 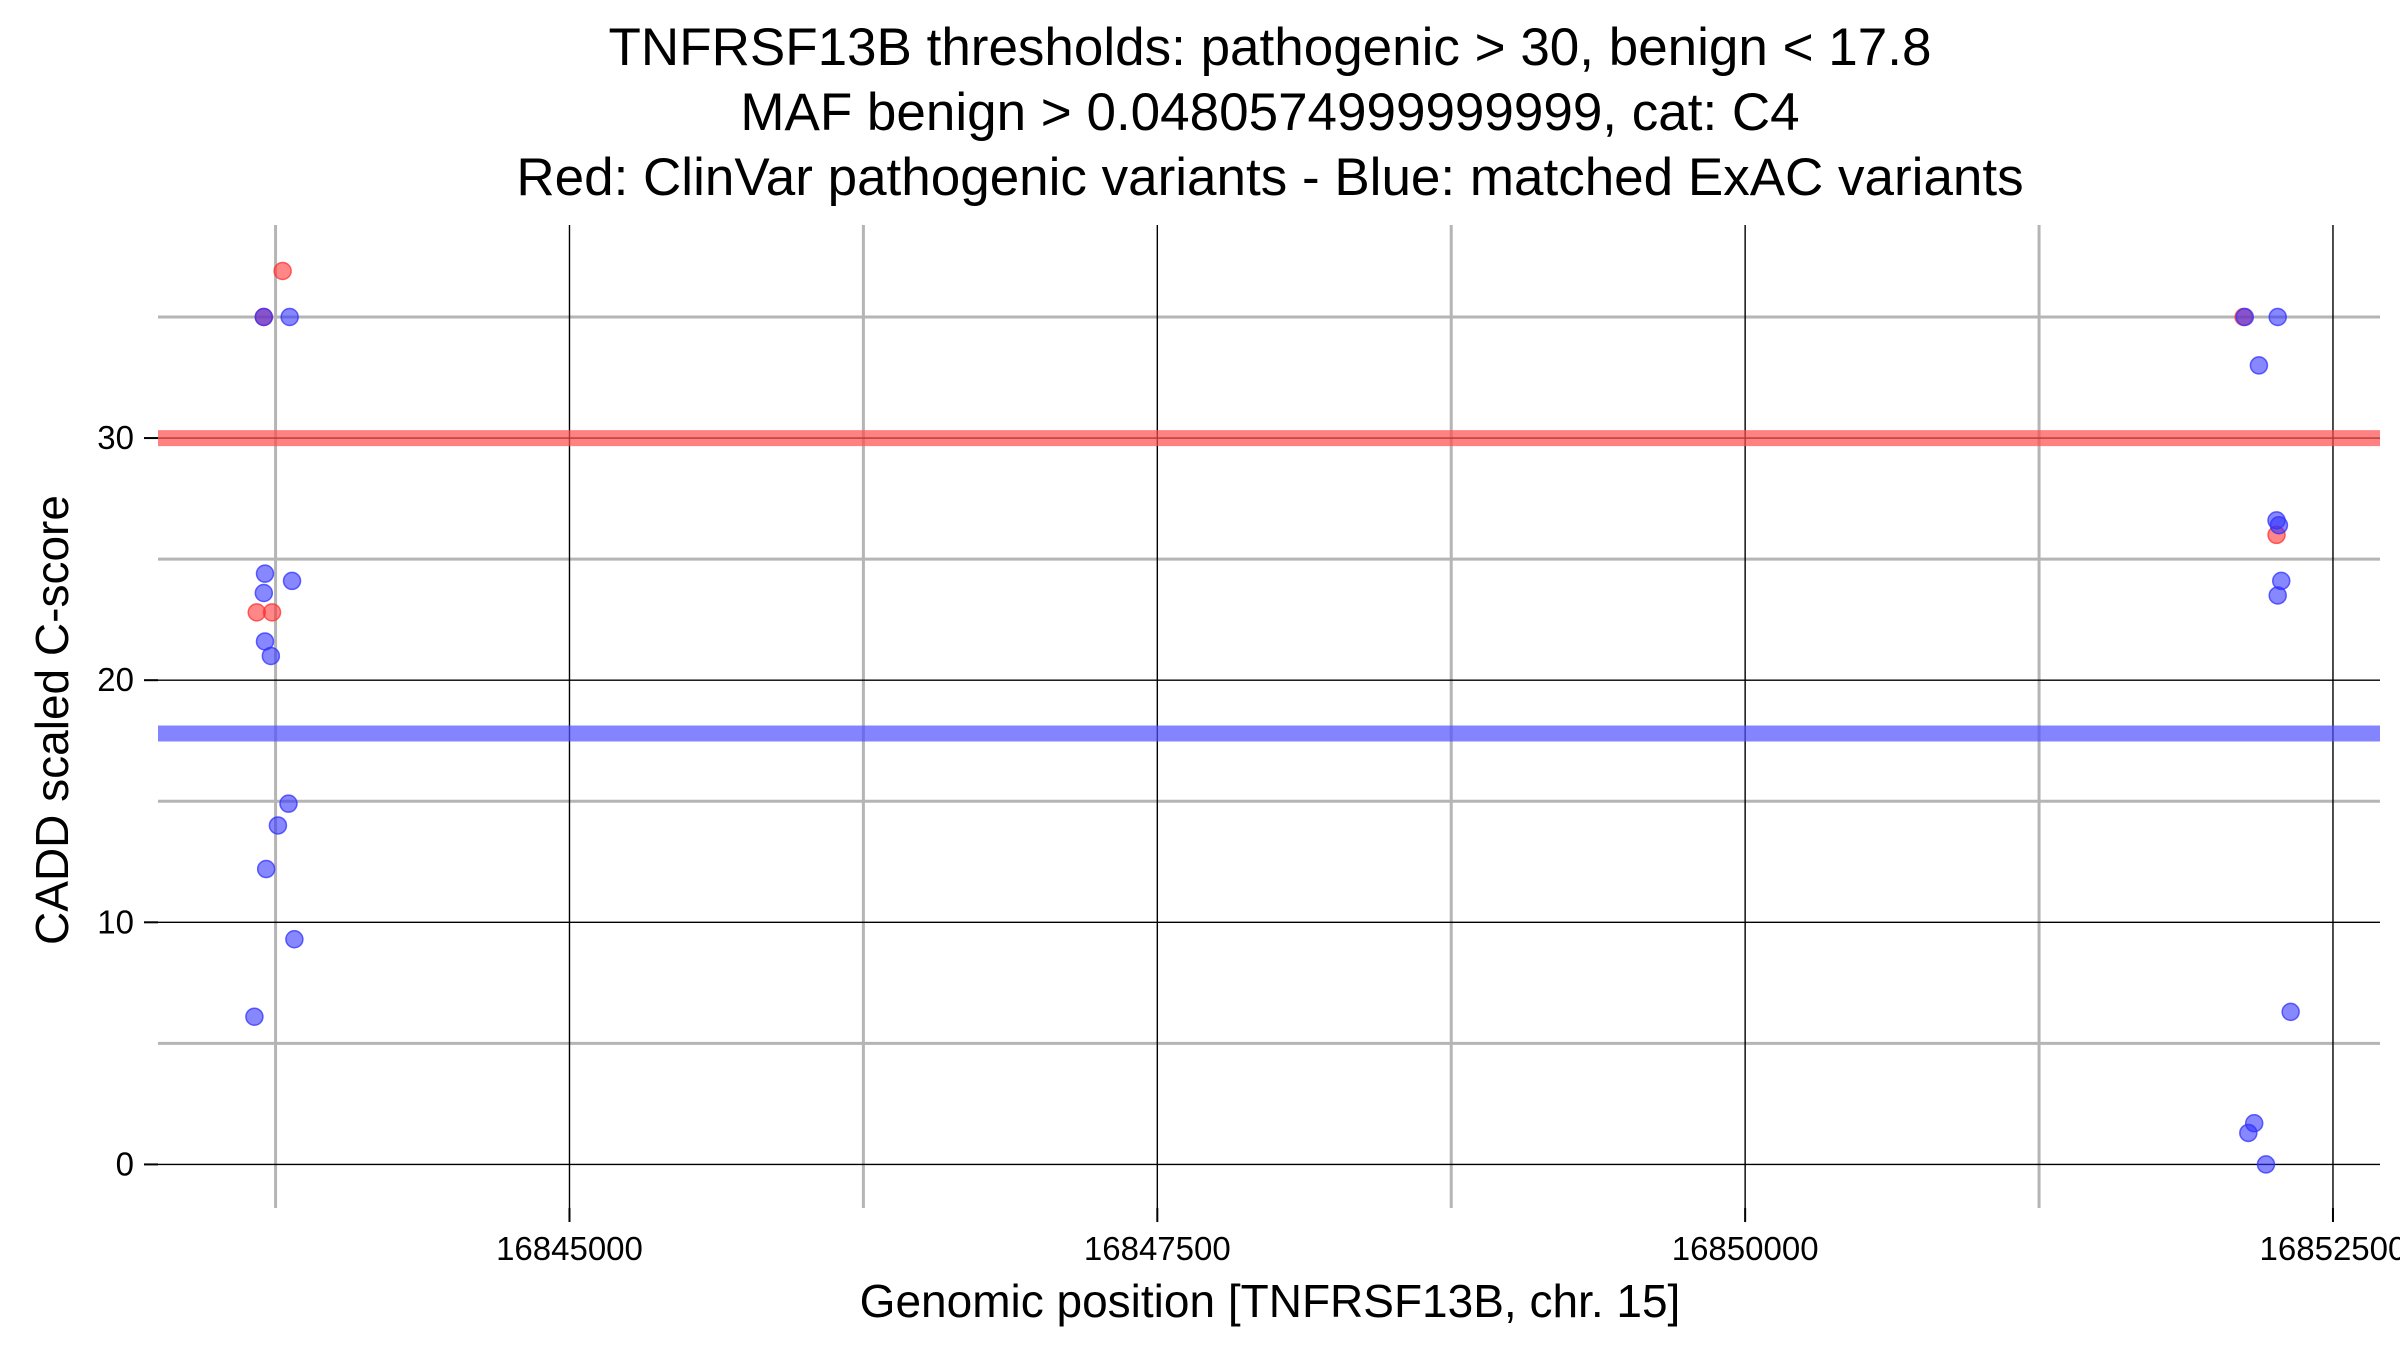 I want to click on x-tick-label: 16850000, so click(x=1745, y=1248).